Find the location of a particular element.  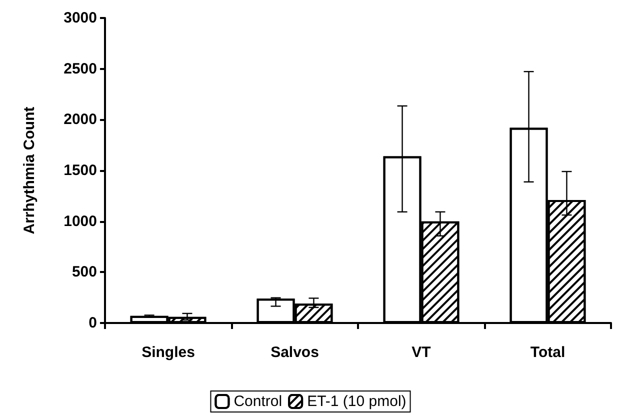

y-tick-label: 2000 is located at coordinates (80, 119).